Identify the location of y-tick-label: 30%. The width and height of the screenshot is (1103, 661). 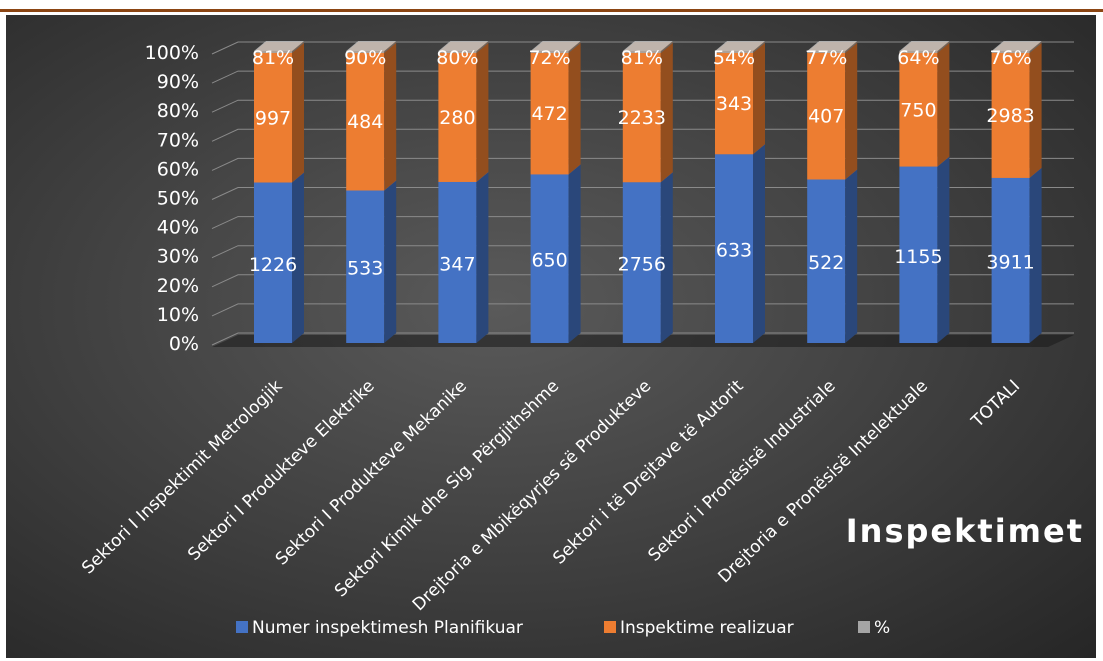
(178, 257).